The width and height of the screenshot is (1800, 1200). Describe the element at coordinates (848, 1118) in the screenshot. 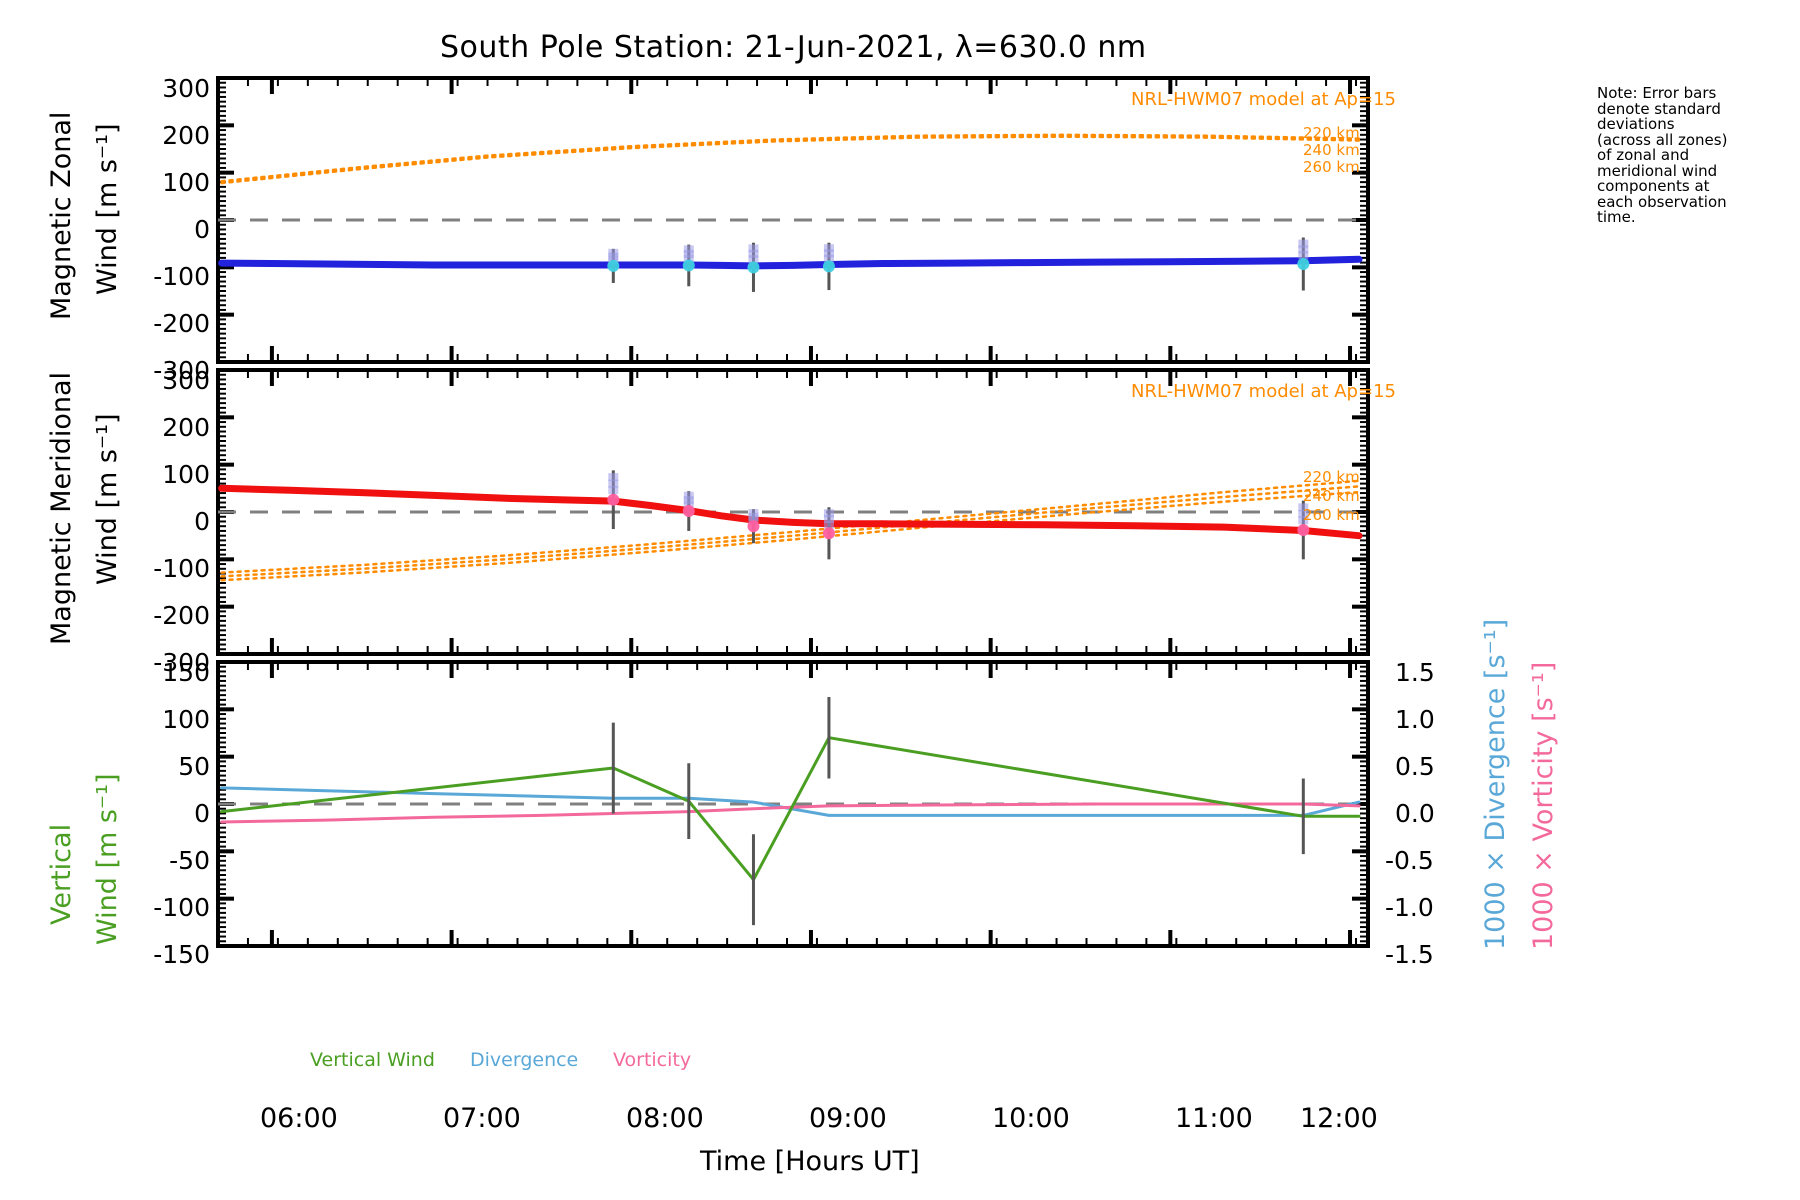

I see `xtick-3: 09:00` at that location.